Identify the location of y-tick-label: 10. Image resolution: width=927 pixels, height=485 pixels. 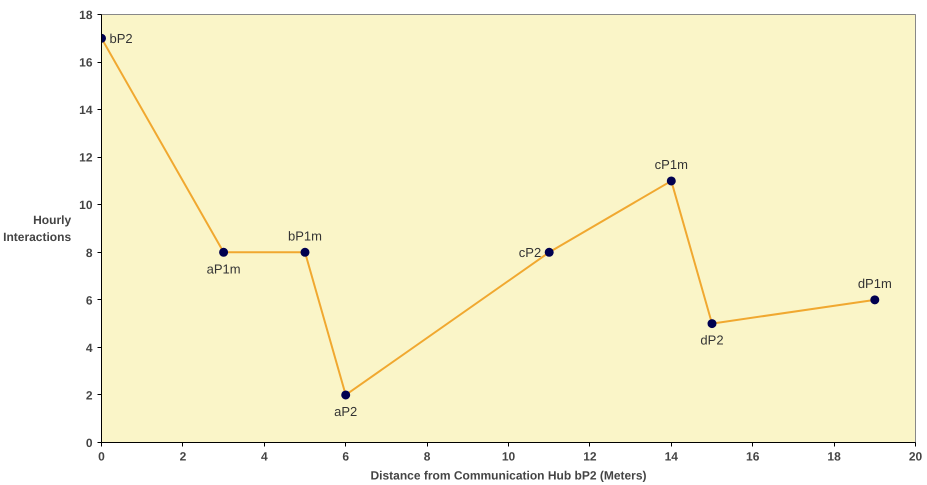
(86, 205).